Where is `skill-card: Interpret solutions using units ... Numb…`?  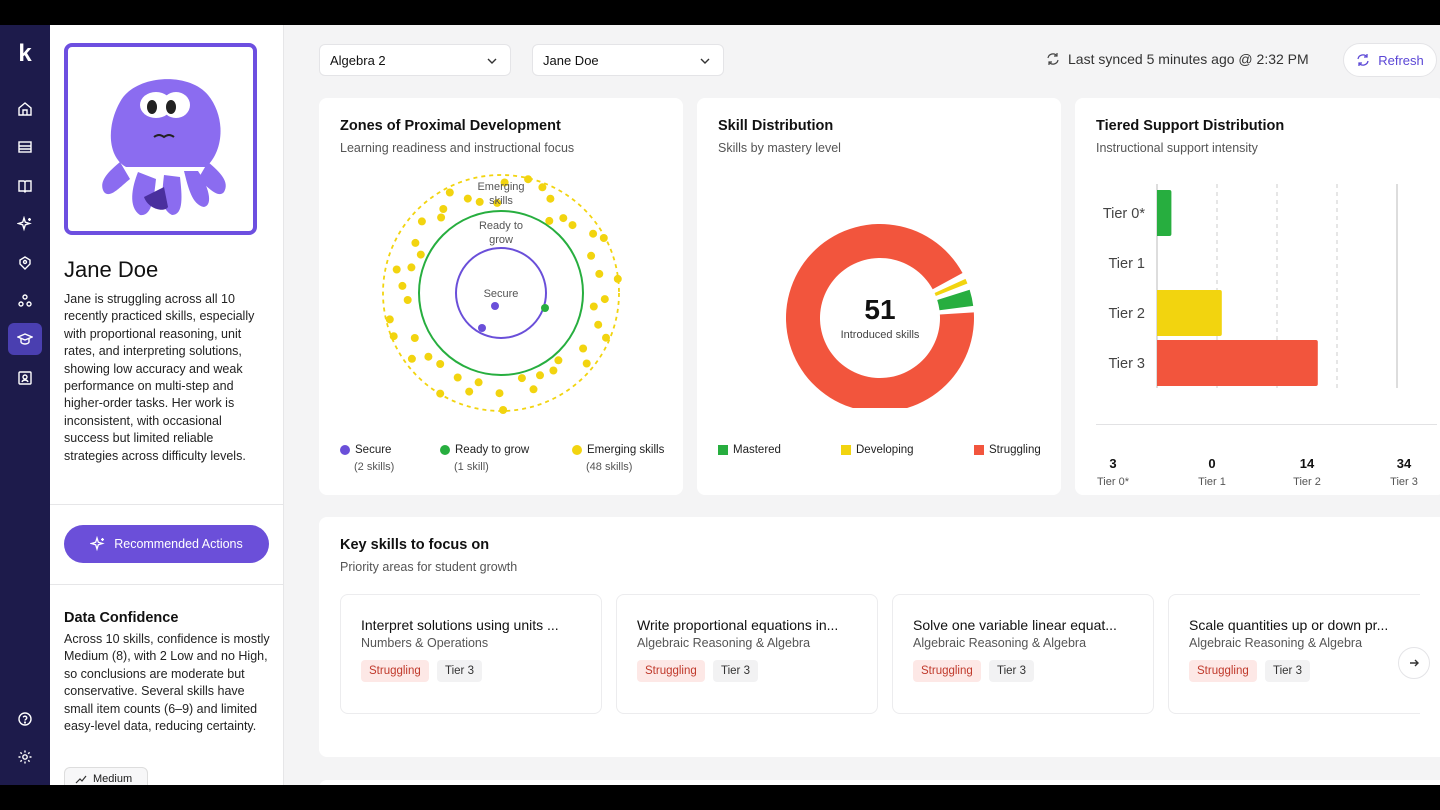
skill-card: Interpret solutions using units ... Numb… is located at coordinates (471, 654).